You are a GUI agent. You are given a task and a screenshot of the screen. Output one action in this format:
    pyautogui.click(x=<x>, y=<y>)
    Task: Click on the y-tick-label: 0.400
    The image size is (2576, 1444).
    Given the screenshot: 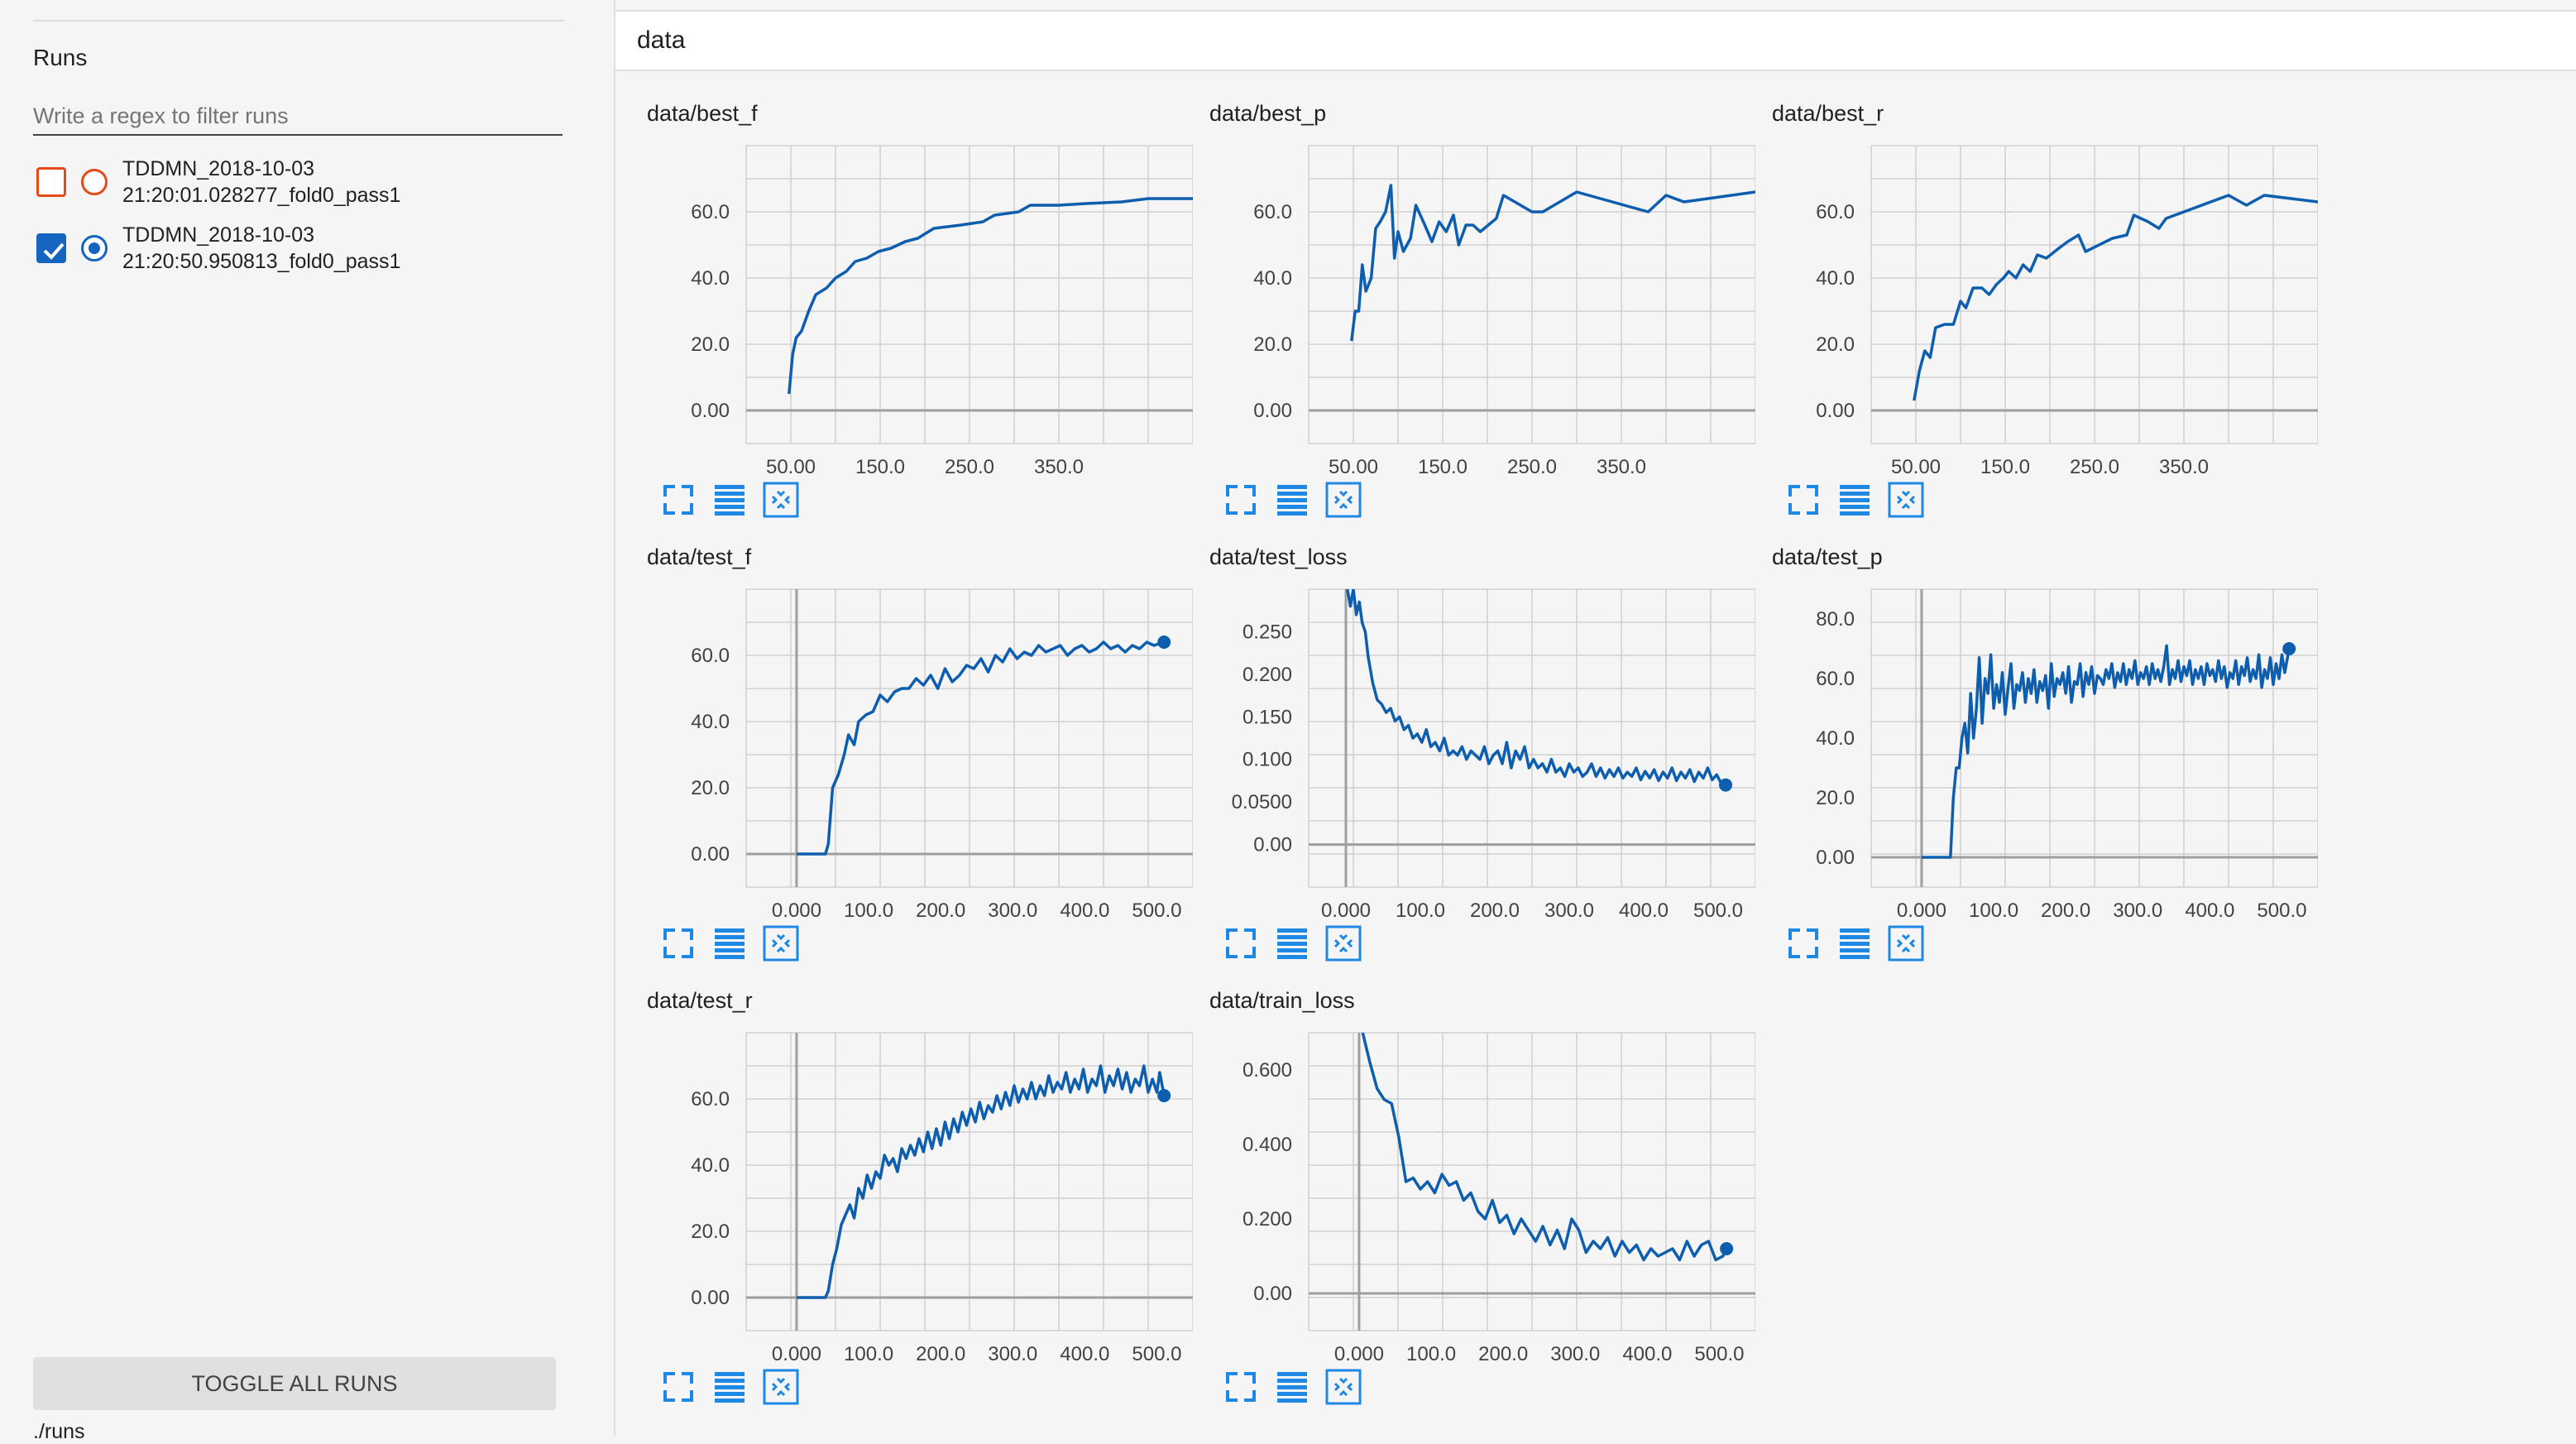 What is the action you would take?
    pyautogui.click(x=1267, y=1145)
    